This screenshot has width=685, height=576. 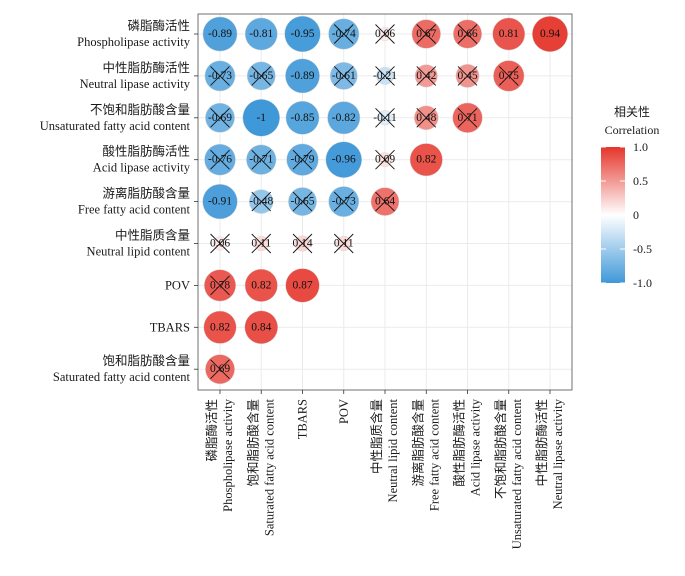 I want to click on correlation-cell: -0.65, so click(x=261, y=76).